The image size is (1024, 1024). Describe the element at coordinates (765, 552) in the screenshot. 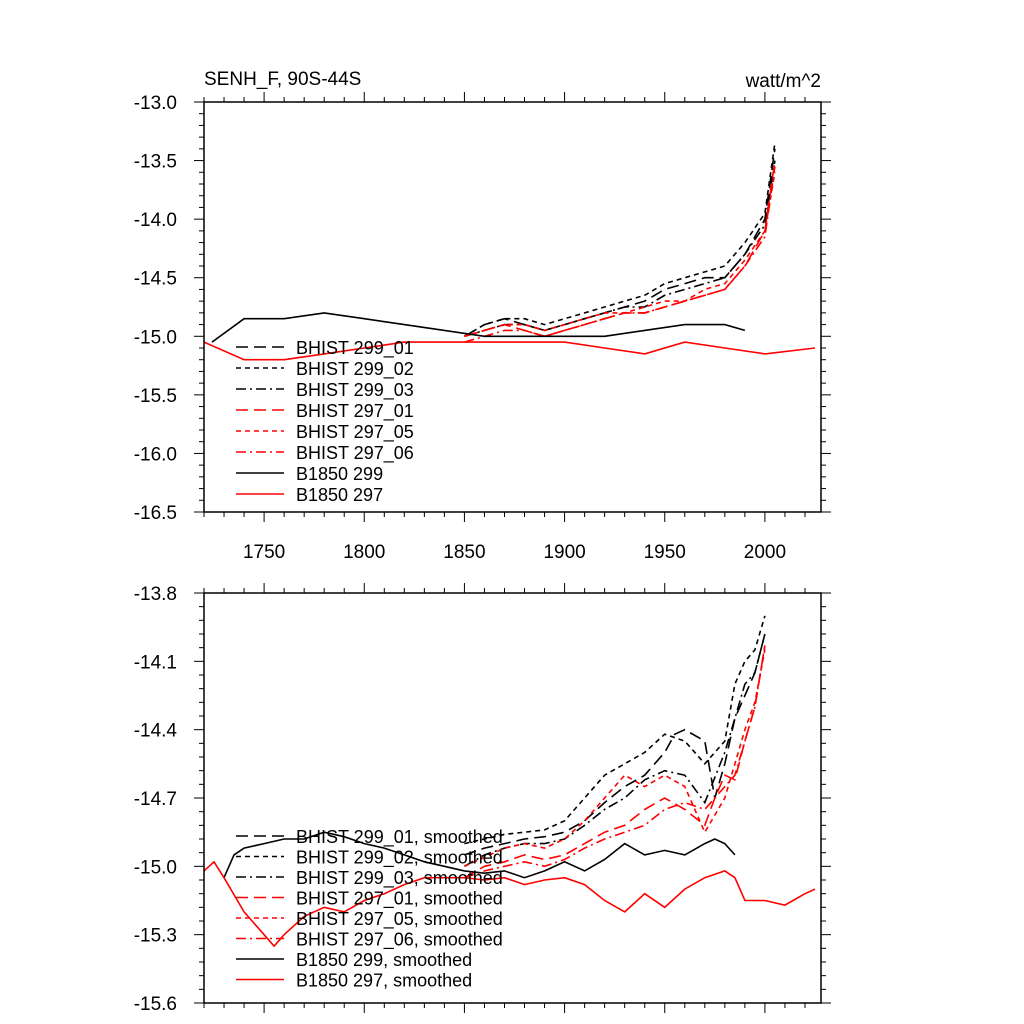

I see `x-tick-label: 2000` at that location.